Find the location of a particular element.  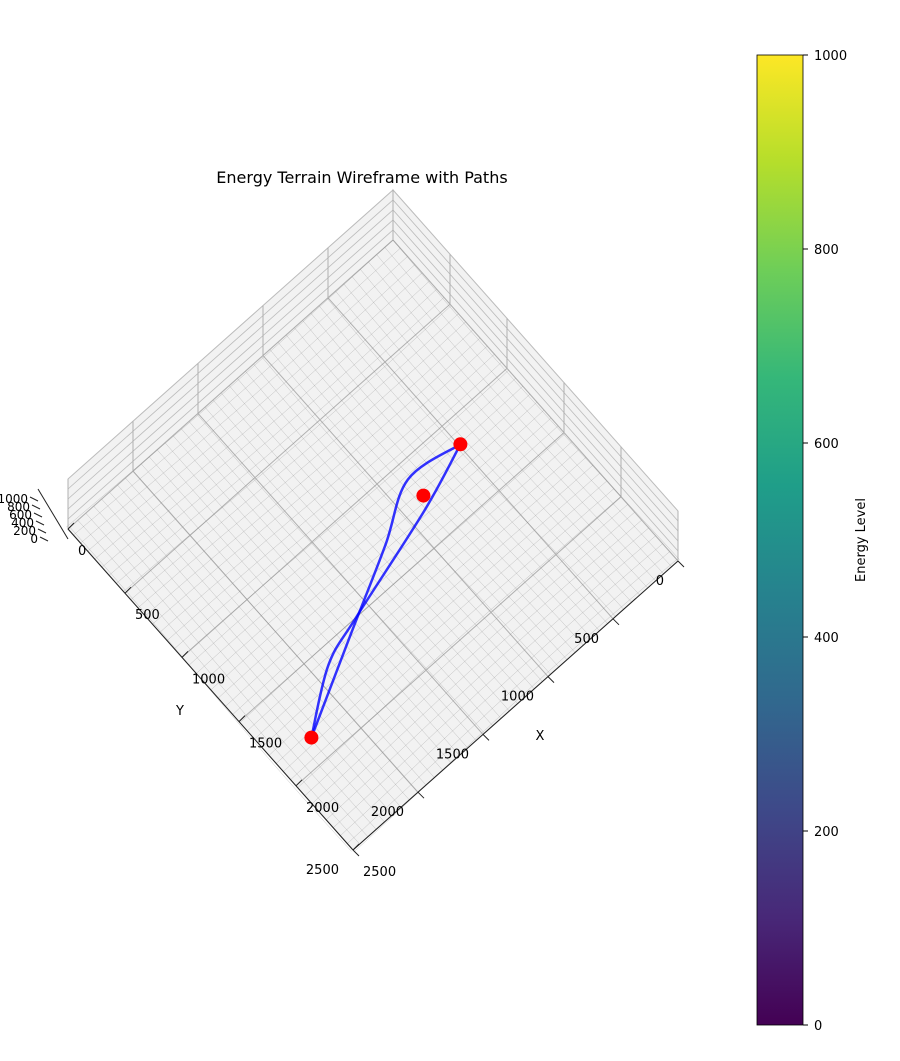

colorbar-gradient is located at coordinates (780, 540).